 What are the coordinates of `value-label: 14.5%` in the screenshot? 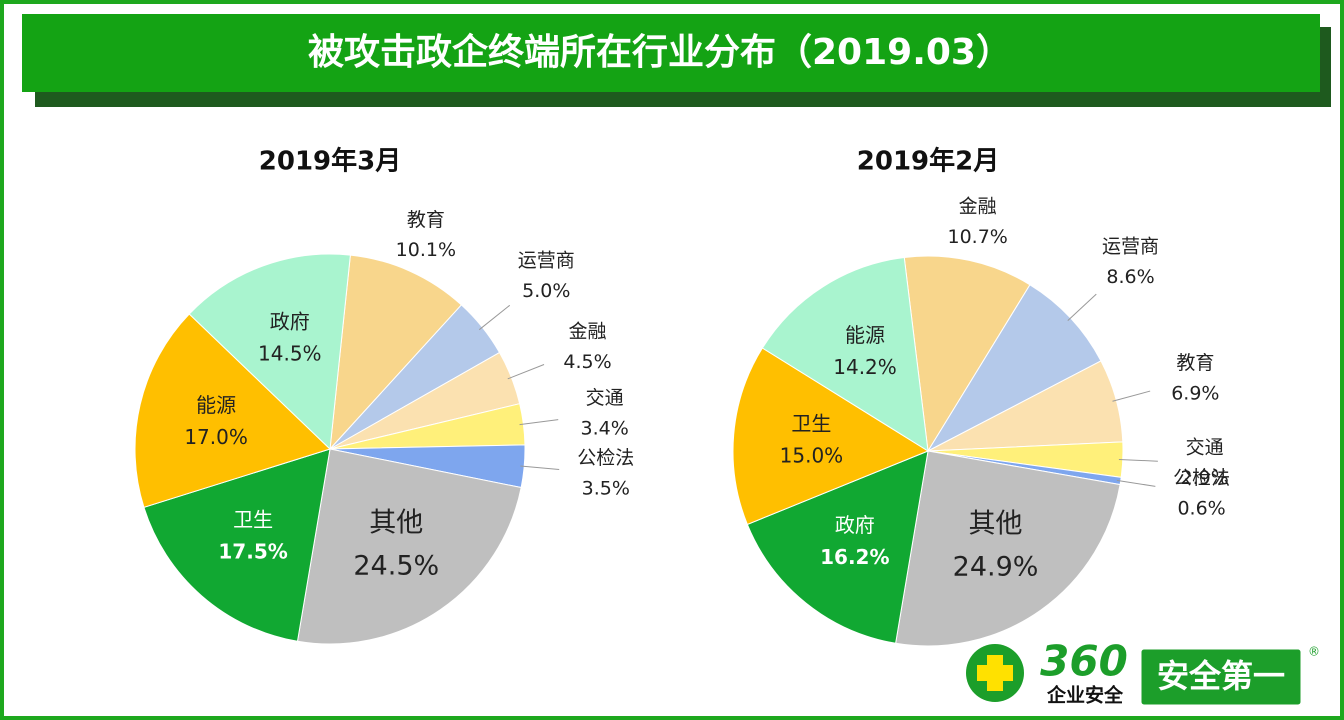 It's located at (290, 354).